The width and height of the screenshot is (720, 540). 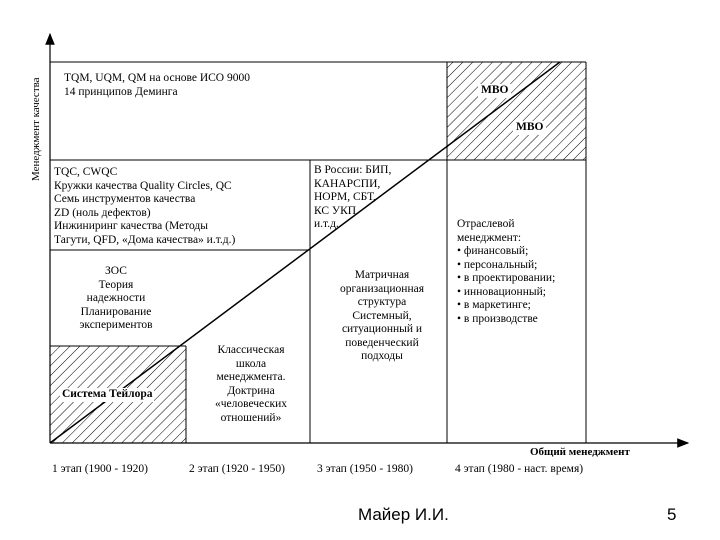 What do you see at coordinates (326, 224) in the screenshot?
I see `cell-text-line: и.т.д.` at bounding box center [326, 224].